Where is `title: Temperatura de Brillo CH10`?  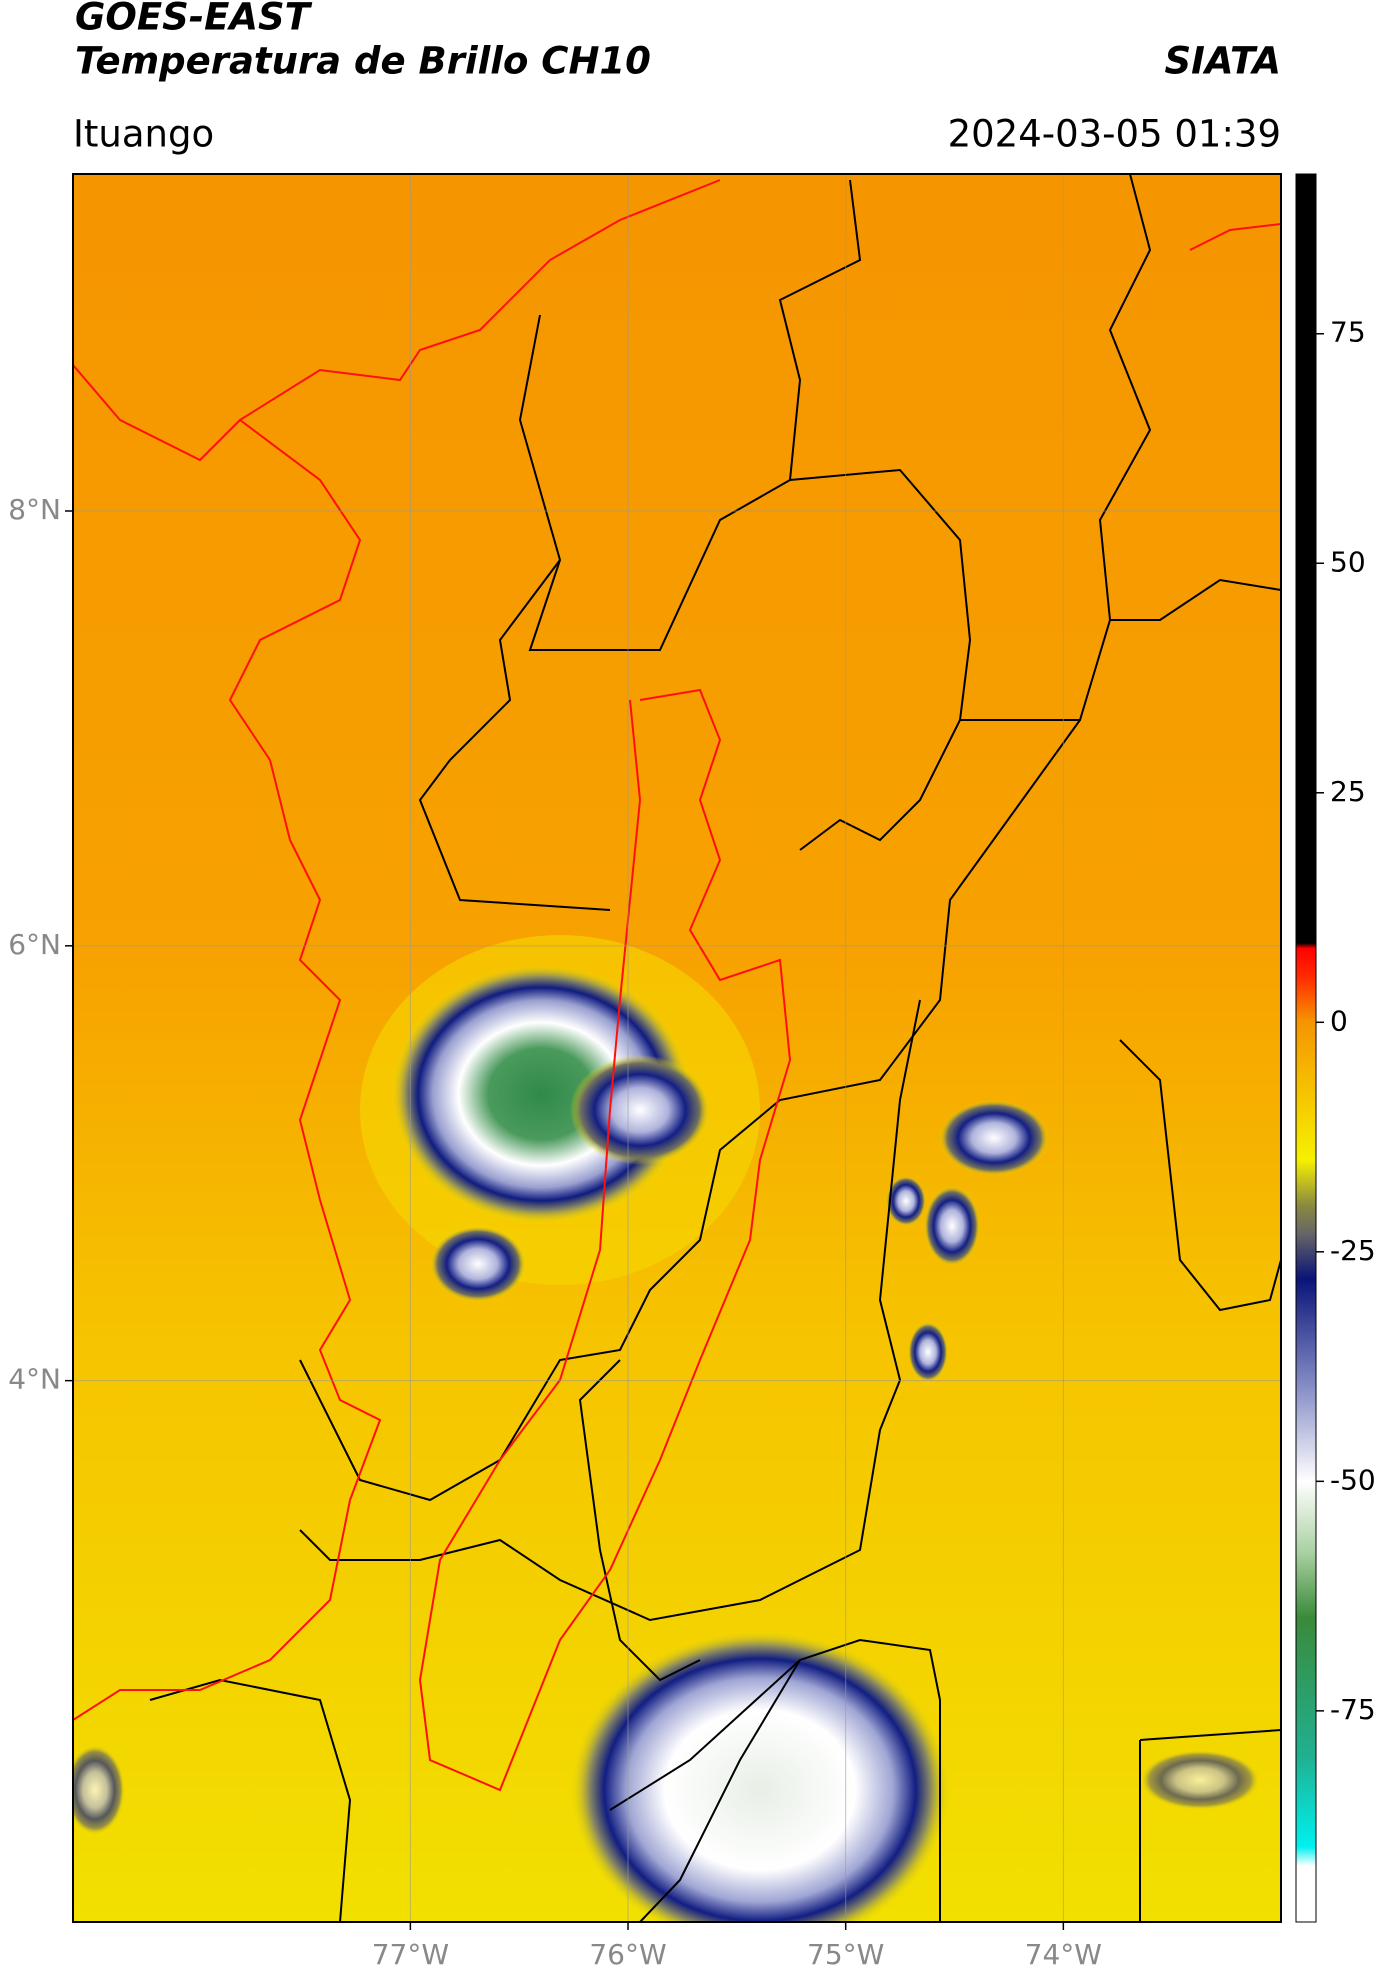
title: Temperatura de Brillo CH10 is located at coordinates (363, 61).